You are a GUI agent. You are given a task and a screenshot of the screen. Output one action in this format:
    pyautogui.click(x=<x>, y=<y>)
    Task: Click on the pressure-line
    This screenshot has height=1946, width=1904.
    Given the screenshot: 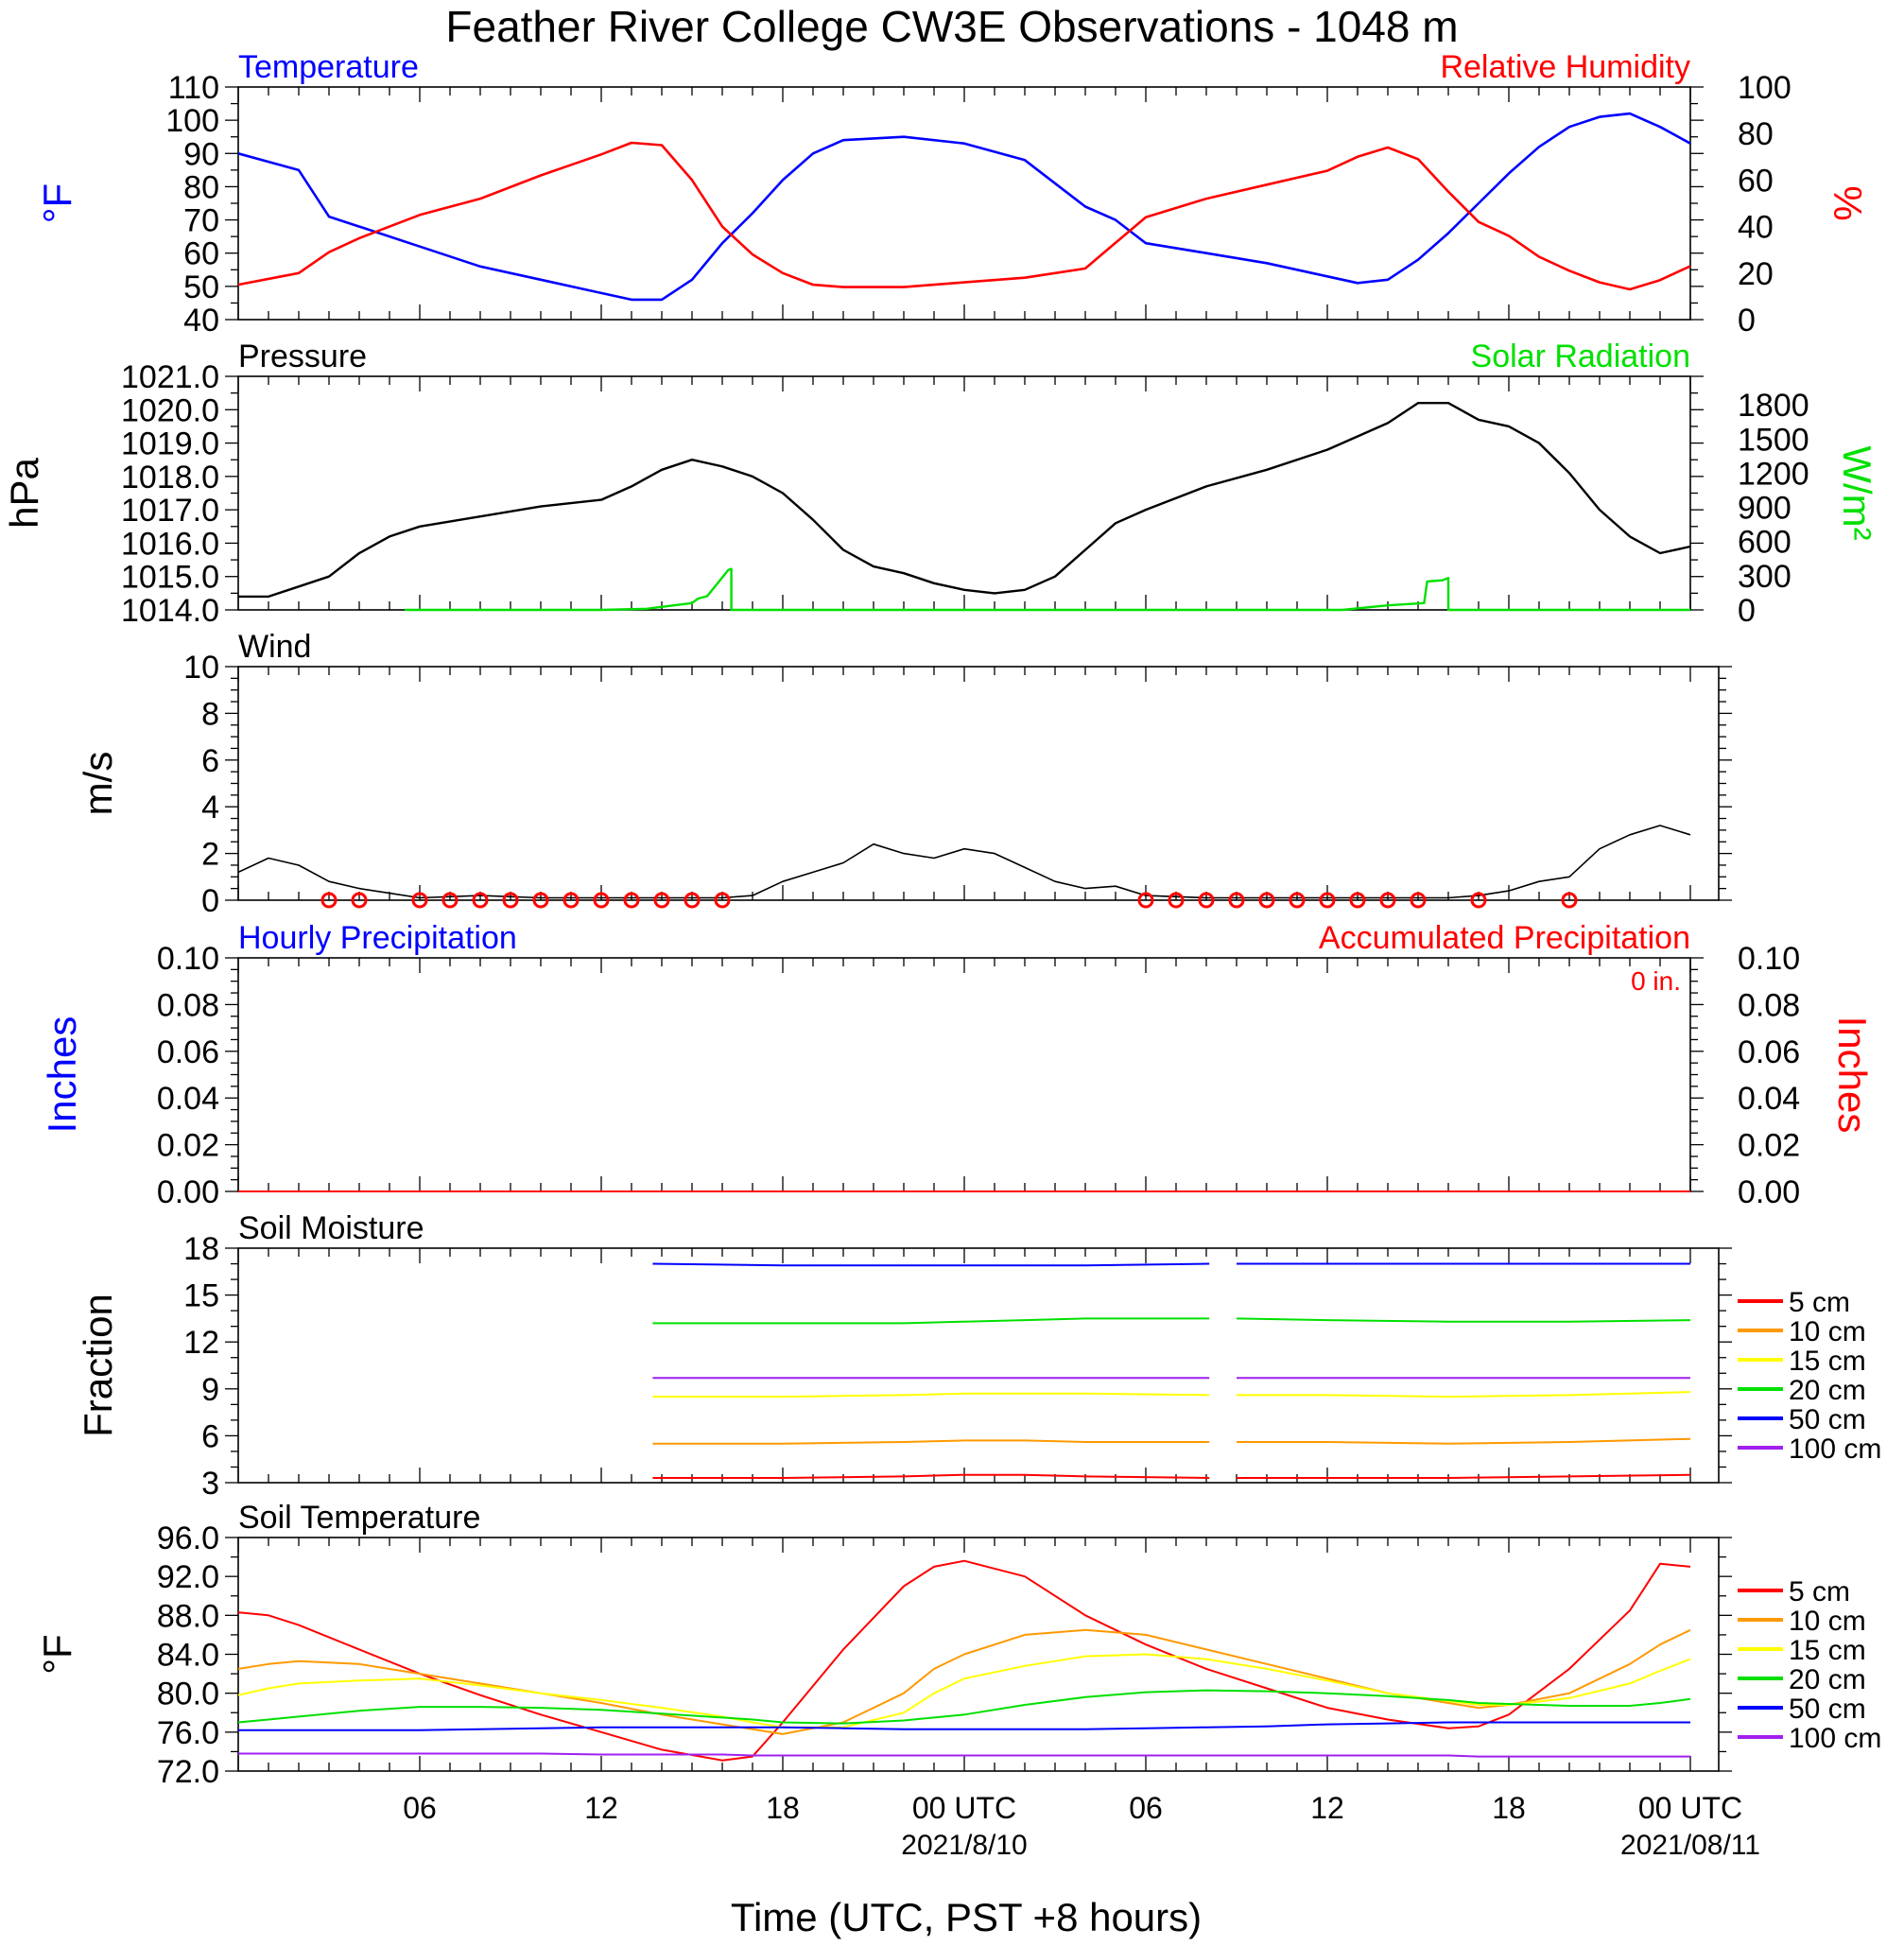 What is the action you would take?
    pyautogui.click(x=964, y=501)
    